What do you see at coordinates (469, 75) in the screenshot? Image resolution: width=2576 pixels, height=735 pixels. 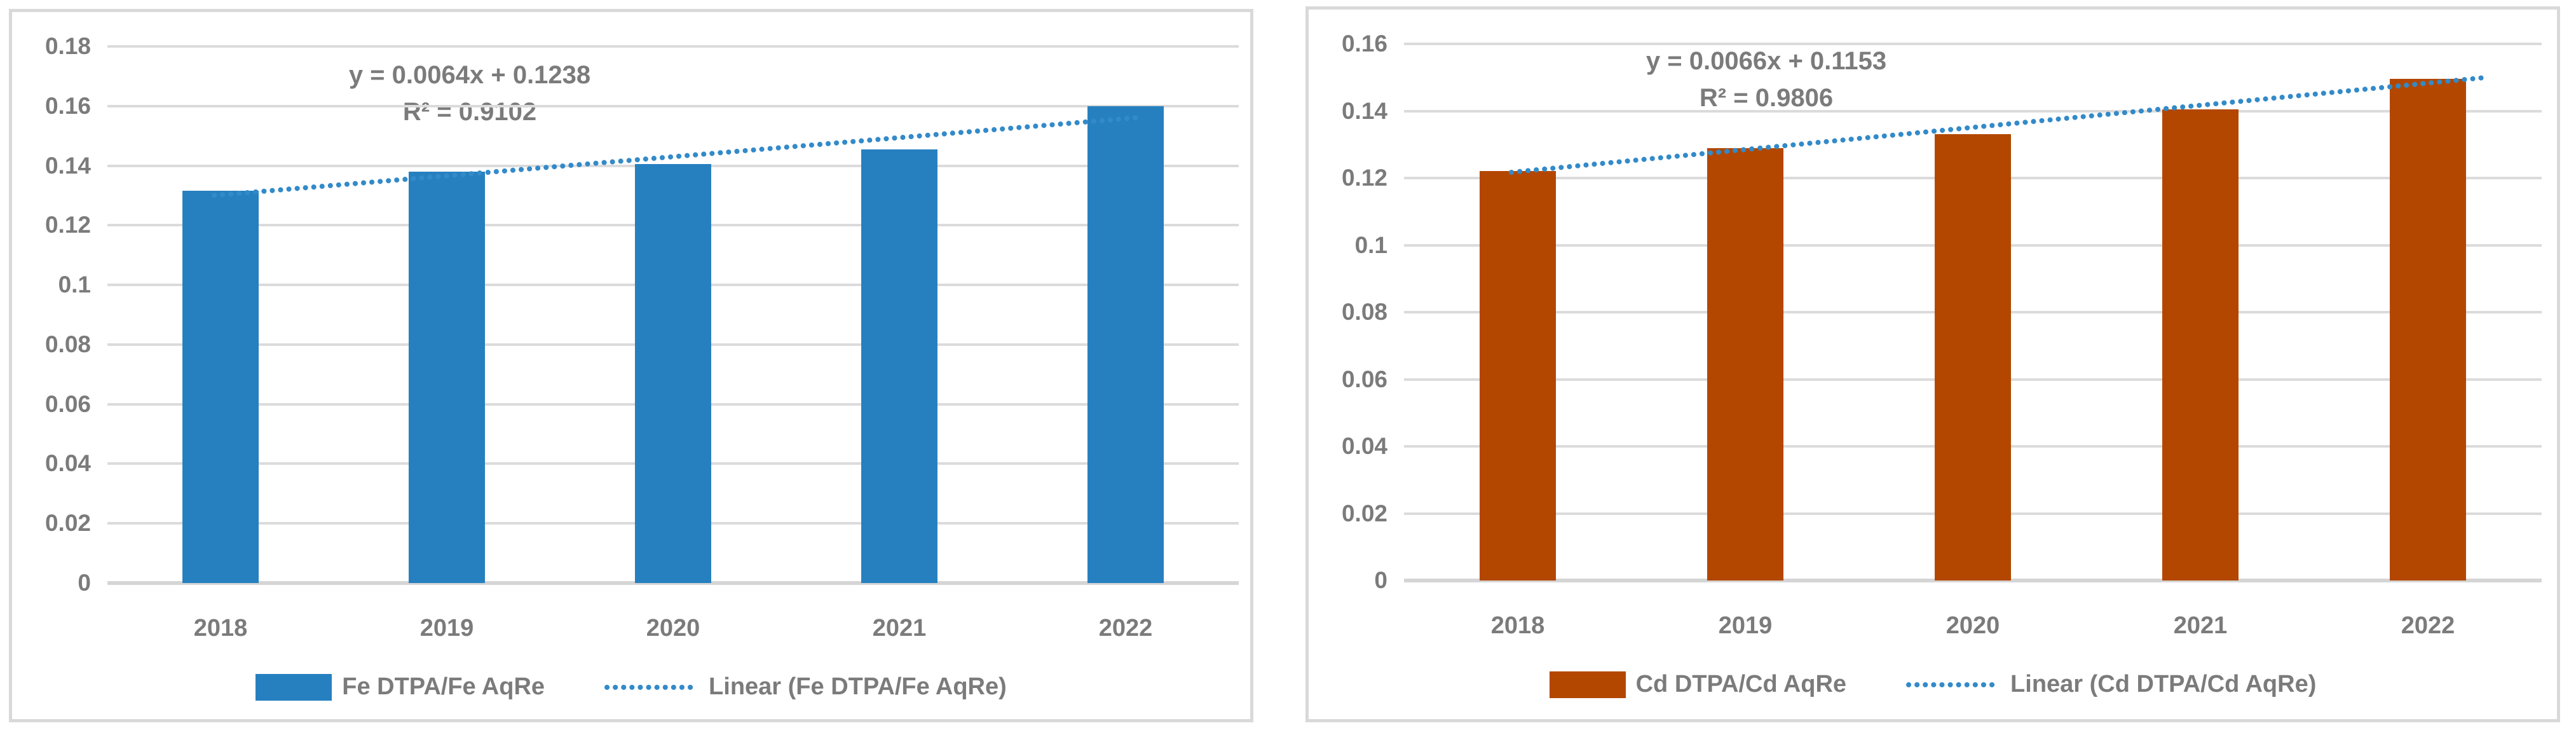 I see `fe-equation-text: y = 0.0064x + 0.1238` at bounding box center [469, 75].